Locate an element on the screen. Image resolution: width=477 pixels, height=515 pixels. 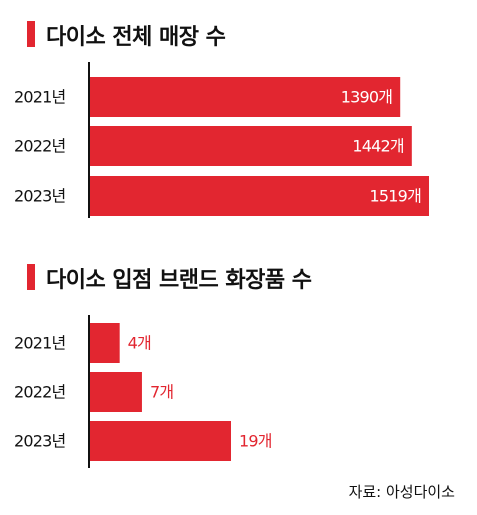
bar-value-label: 1519개 is located at coordinates (396, 196).